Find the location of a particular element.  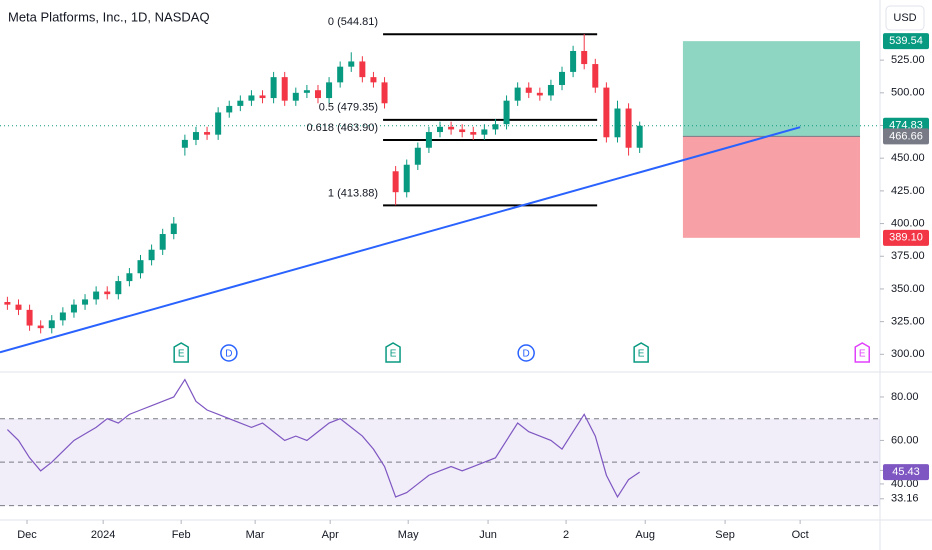

rsi-tag-label: 45.43 is located at coordinates (906, 472).